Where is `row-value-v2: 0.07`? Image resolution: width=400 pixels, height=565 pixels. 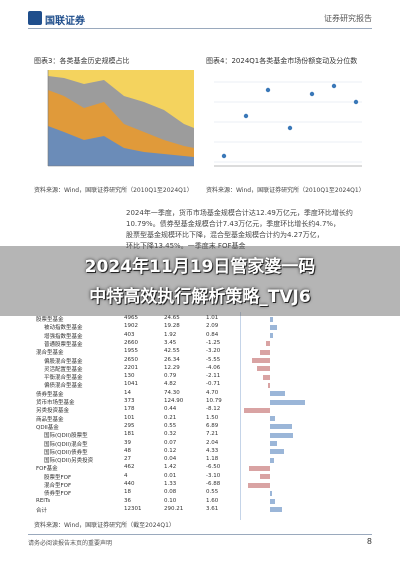 row-value-v2: 0.07 is located at coordinates (170, 442).